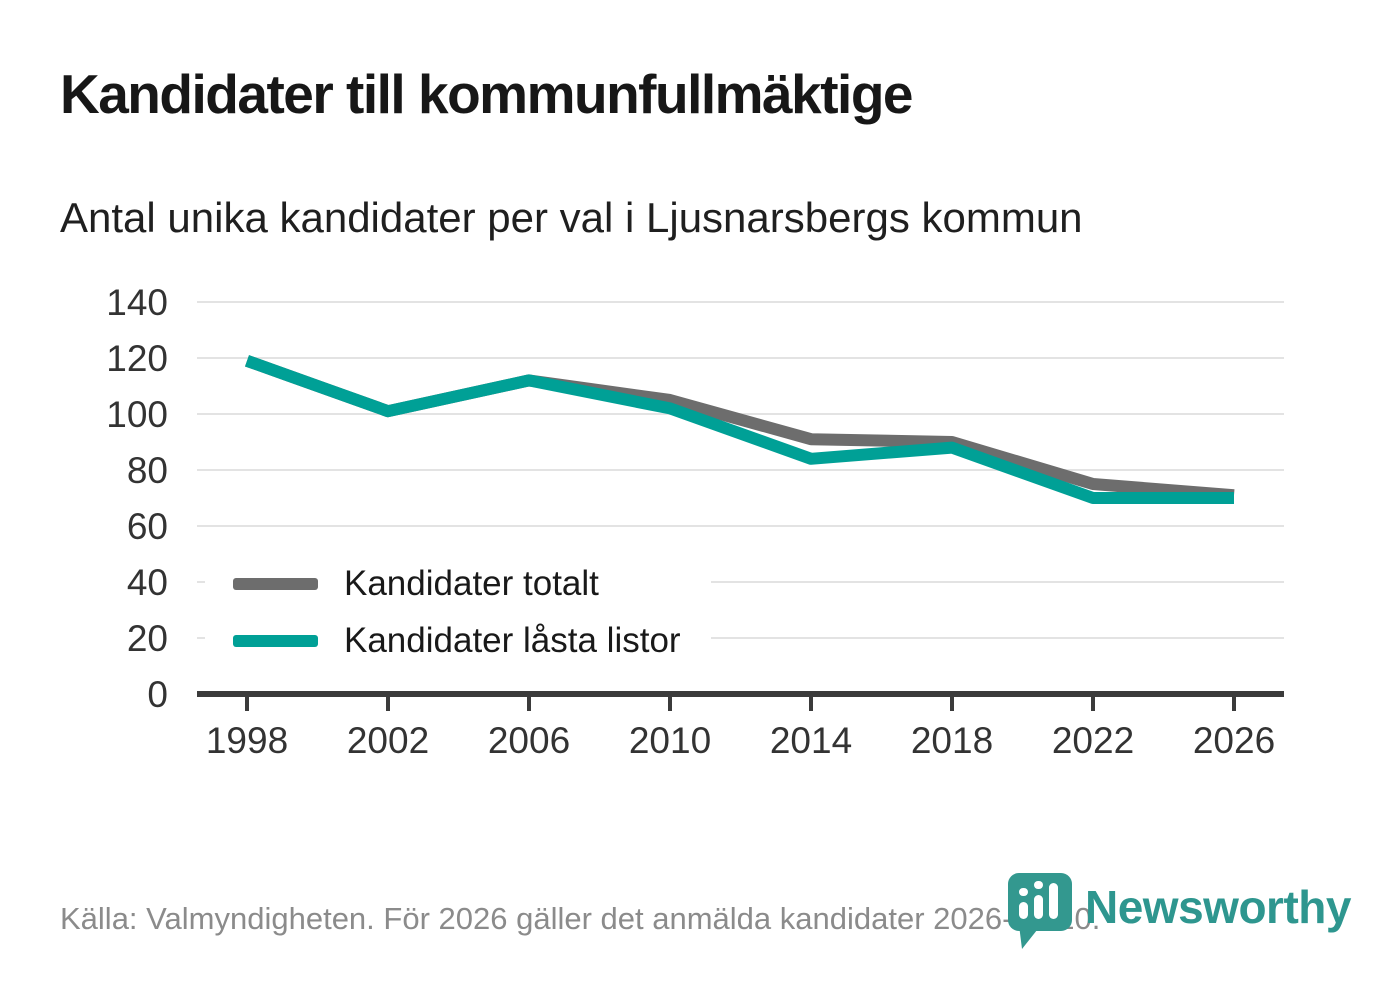  I want to click on svg-text: 140, so click(137, 302).